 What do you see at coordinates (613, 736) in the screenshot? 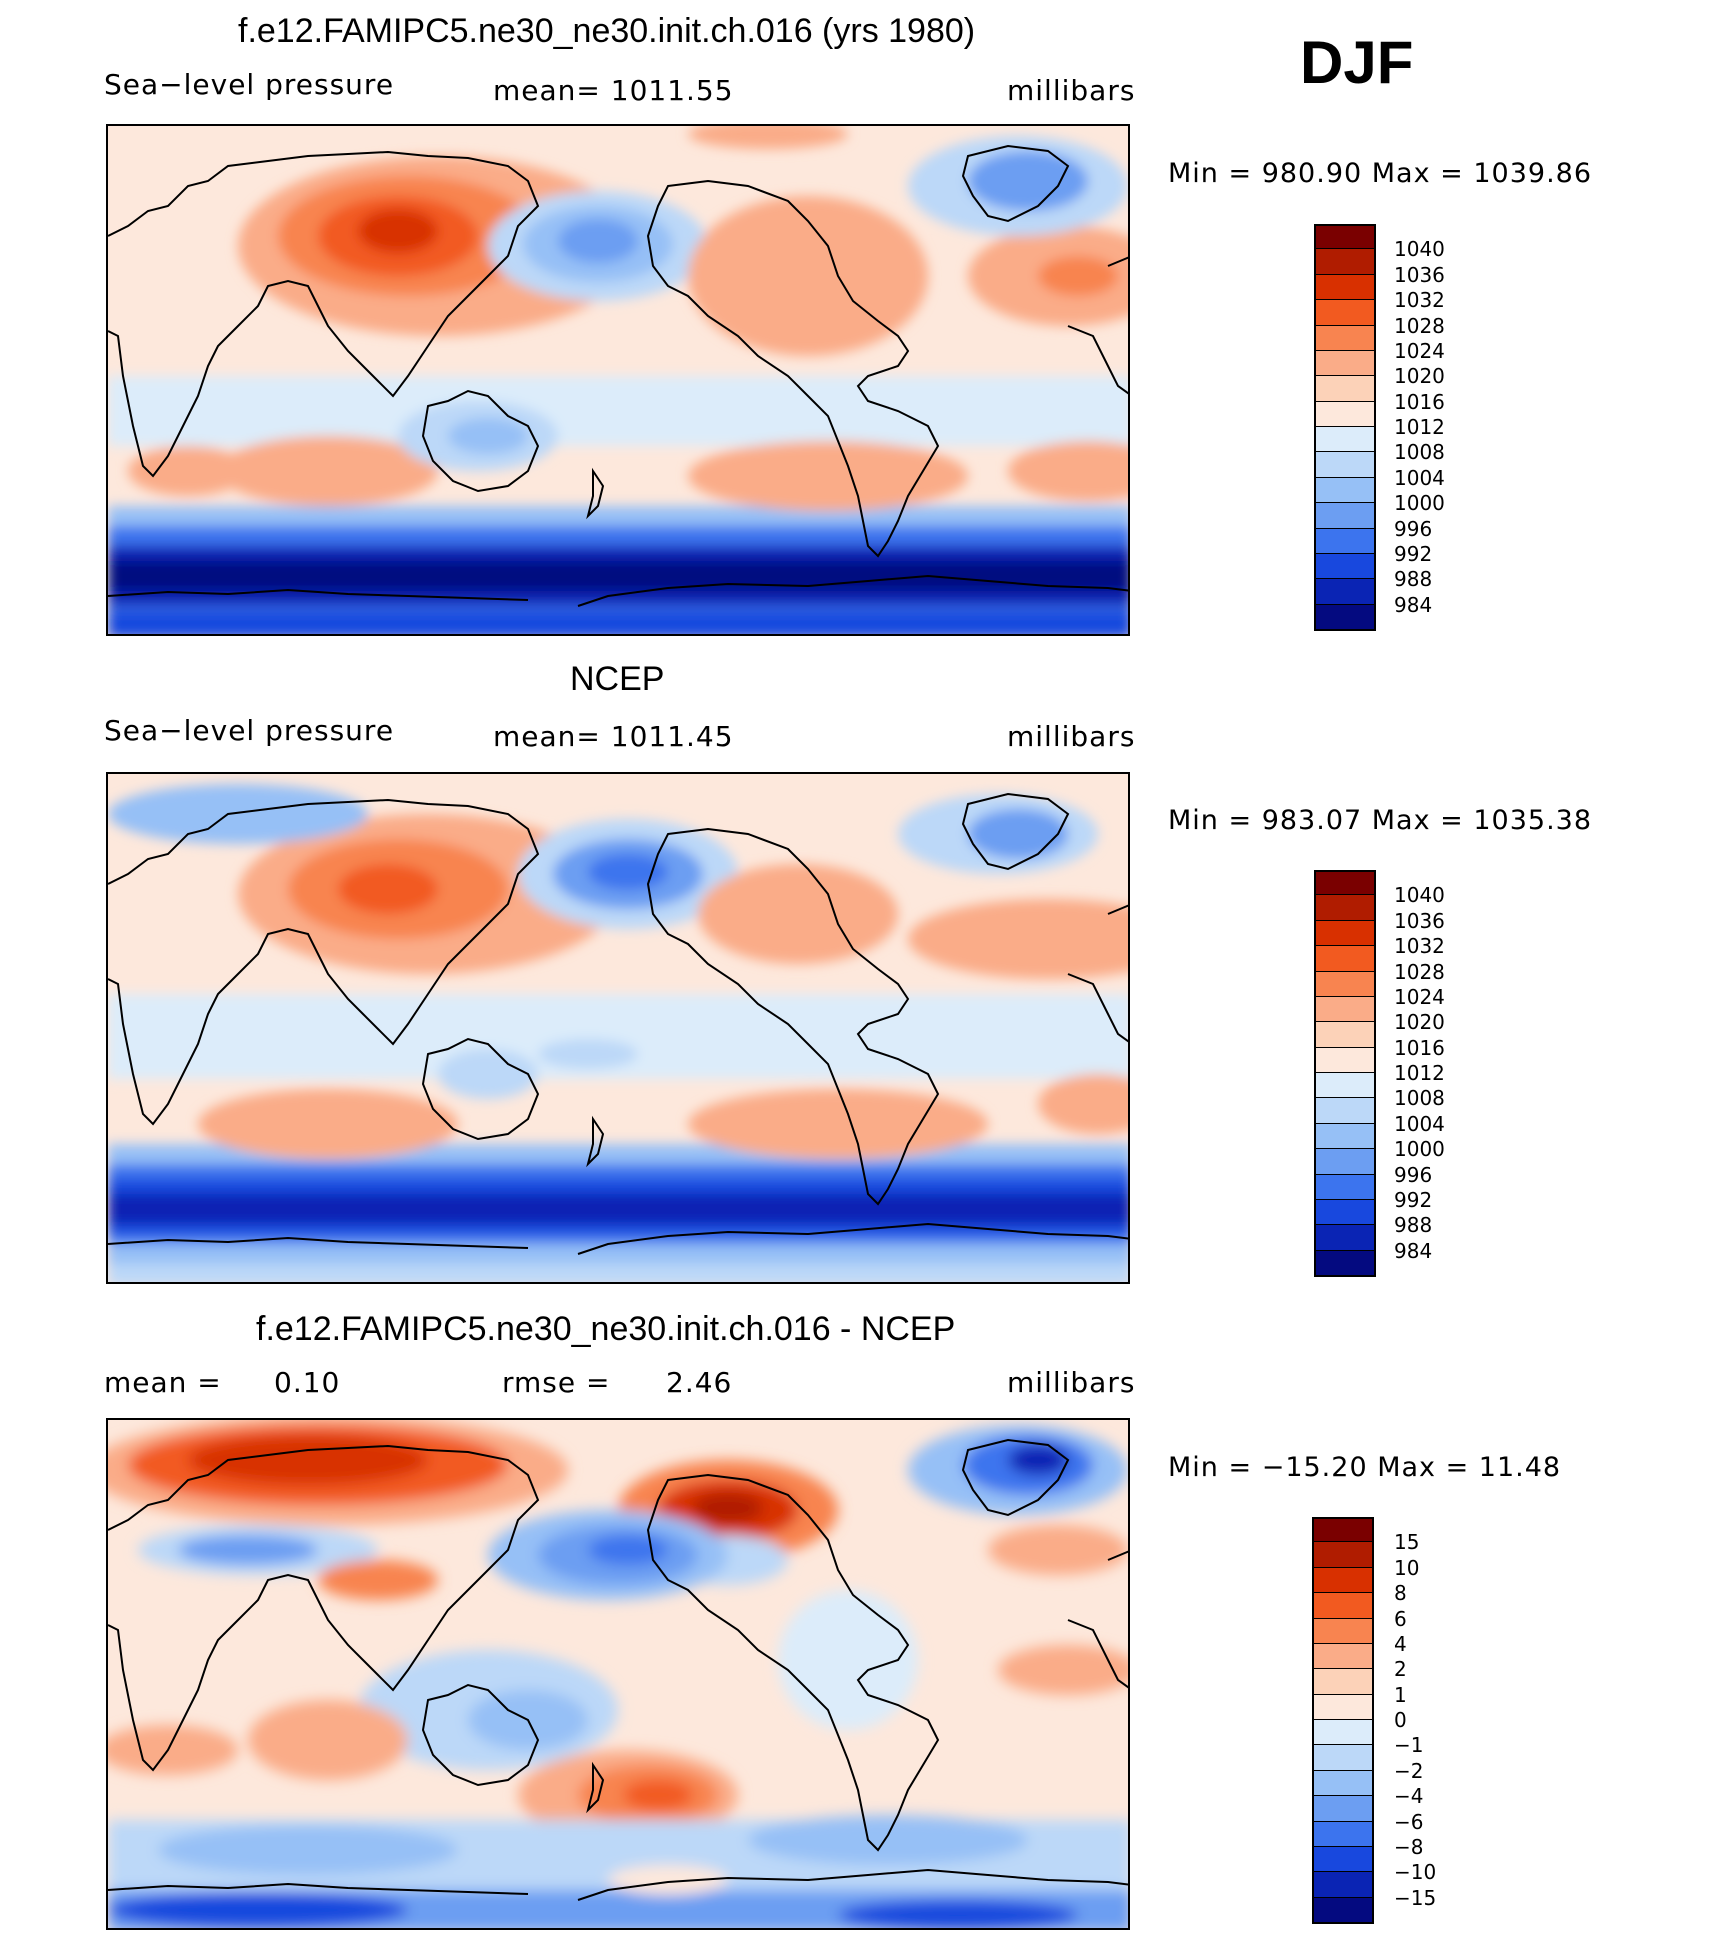
I see `panel2-mean-label: mean= 1011.45` at bounding box center [613, 736].